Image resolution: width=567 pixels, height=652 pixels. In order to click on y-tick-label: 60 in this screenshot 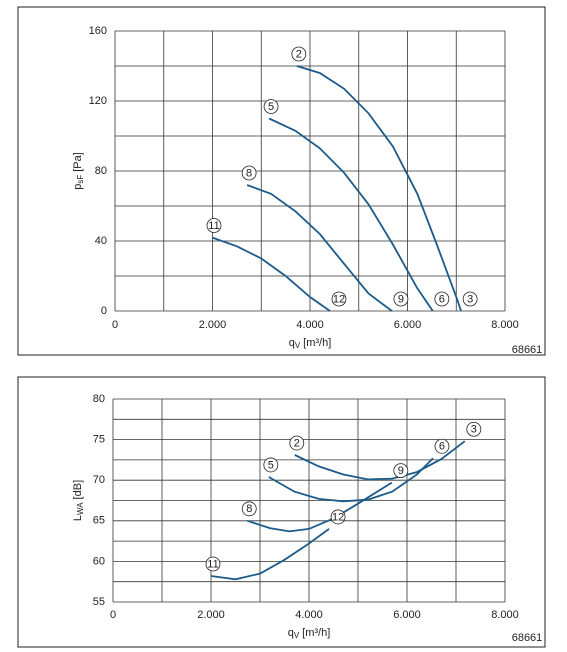, I will do `click(99, 561)`.